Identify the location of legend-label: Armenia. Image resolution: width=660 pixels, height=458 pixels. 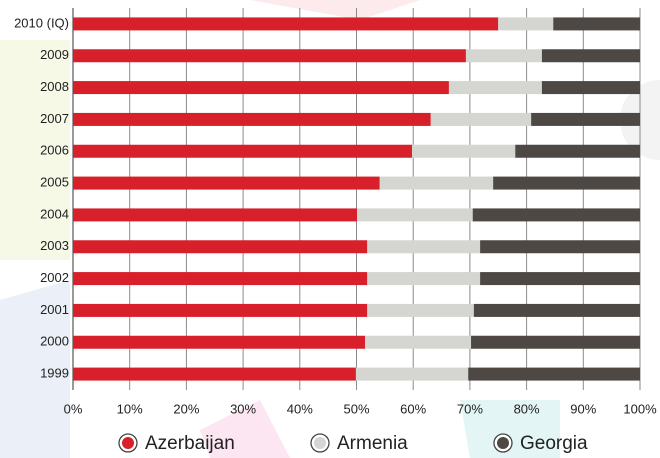
(372, 443).